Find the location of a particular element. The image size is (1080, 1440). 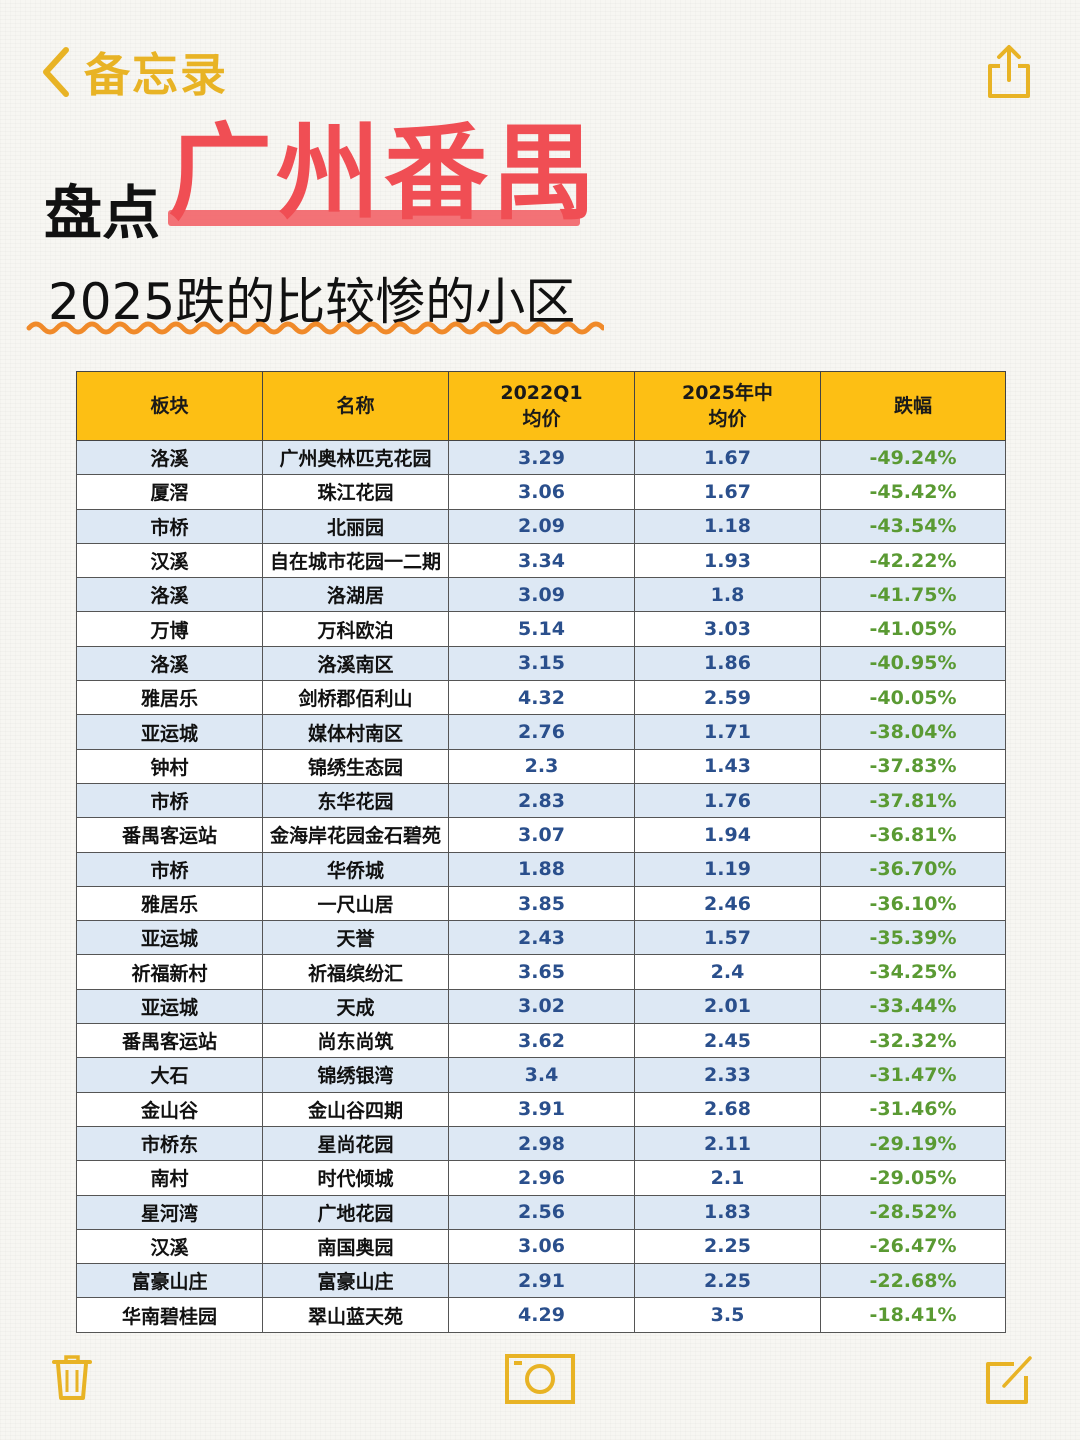

cell-decline: -18.41% is located at coordinates (913, 1315).